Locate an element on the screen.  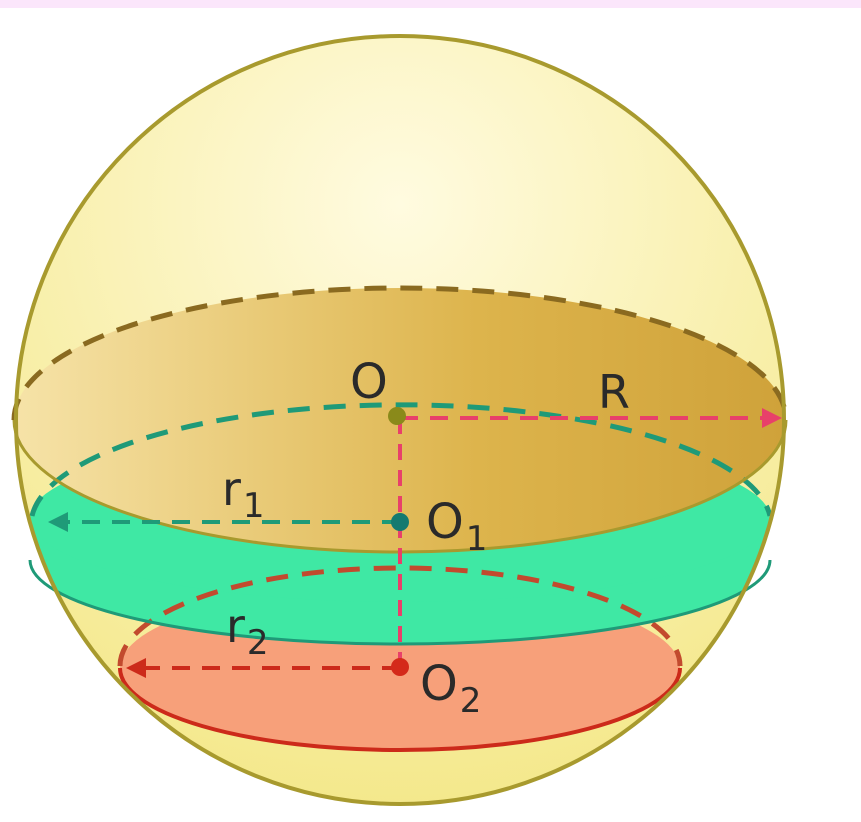
equator-back-edge is located at coordinates (400, 353).